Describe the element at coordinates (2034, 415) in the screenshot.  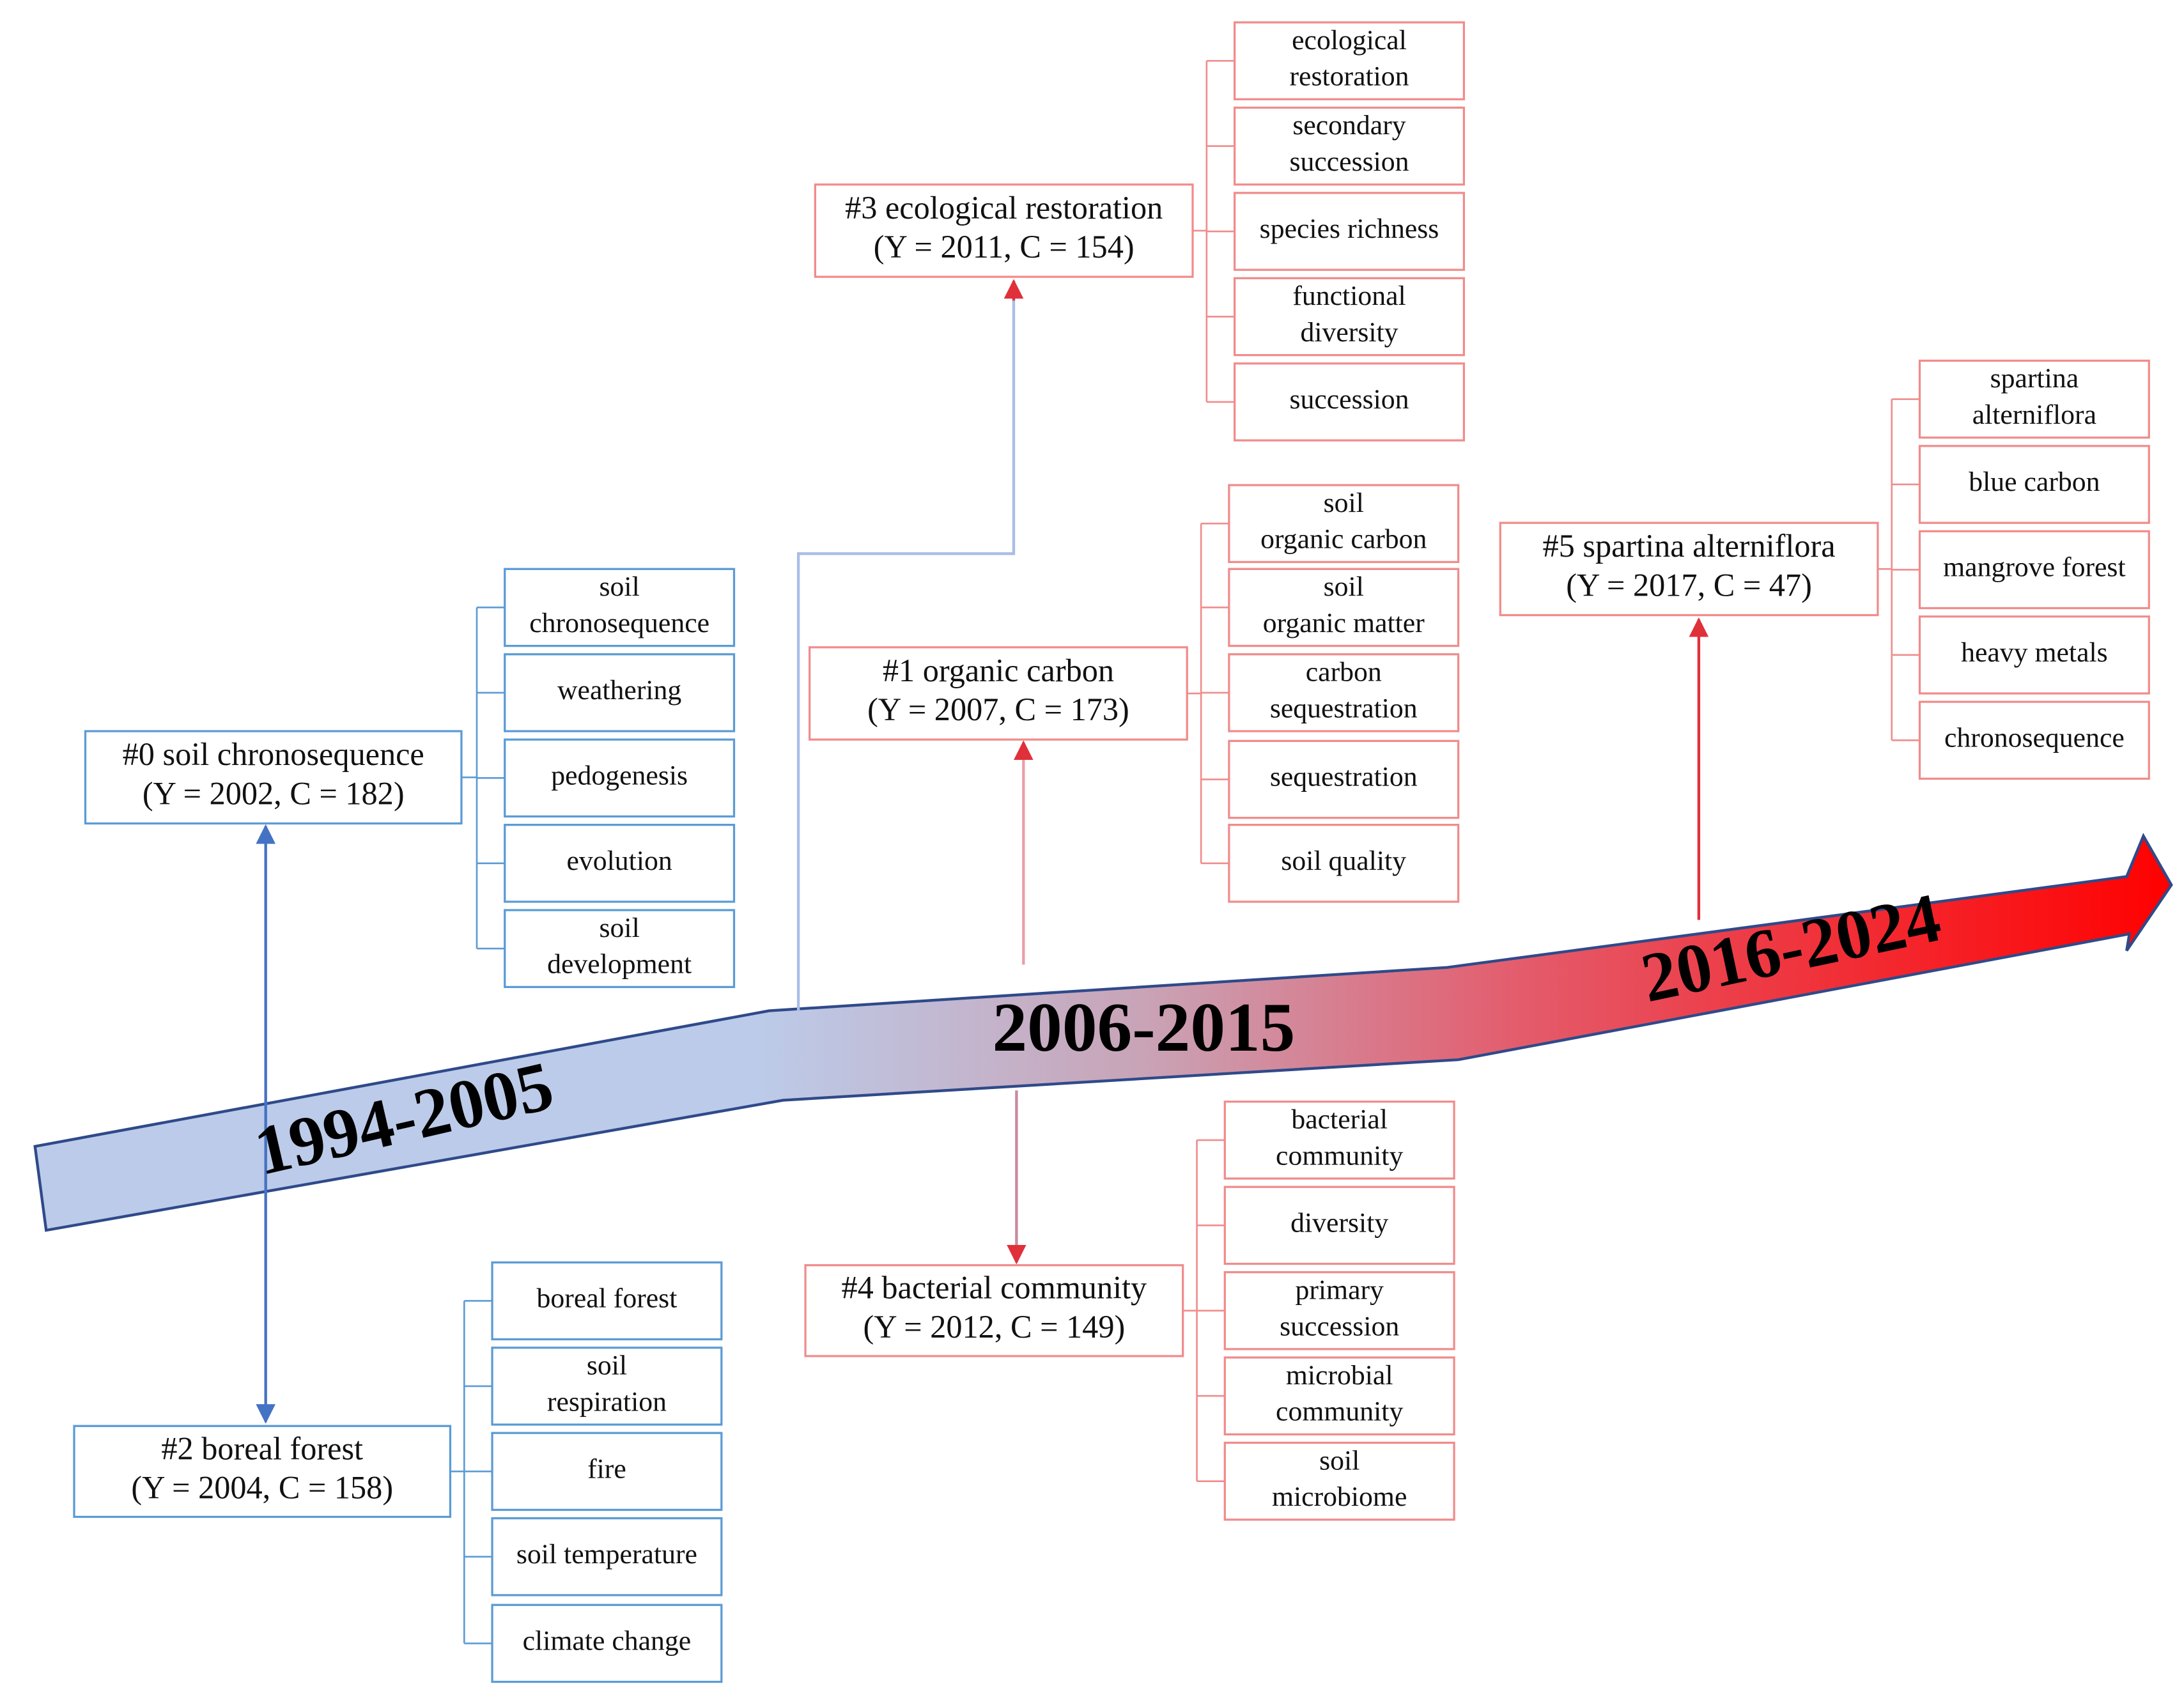
I see `keyword: alterniflora` at that location.